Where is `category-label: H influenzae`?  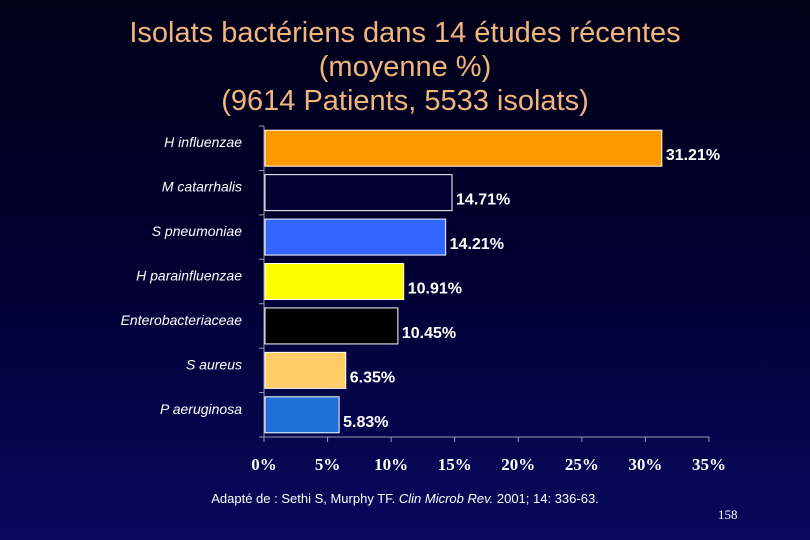 category-label: H influenzae is located at coordinates (203, 142).